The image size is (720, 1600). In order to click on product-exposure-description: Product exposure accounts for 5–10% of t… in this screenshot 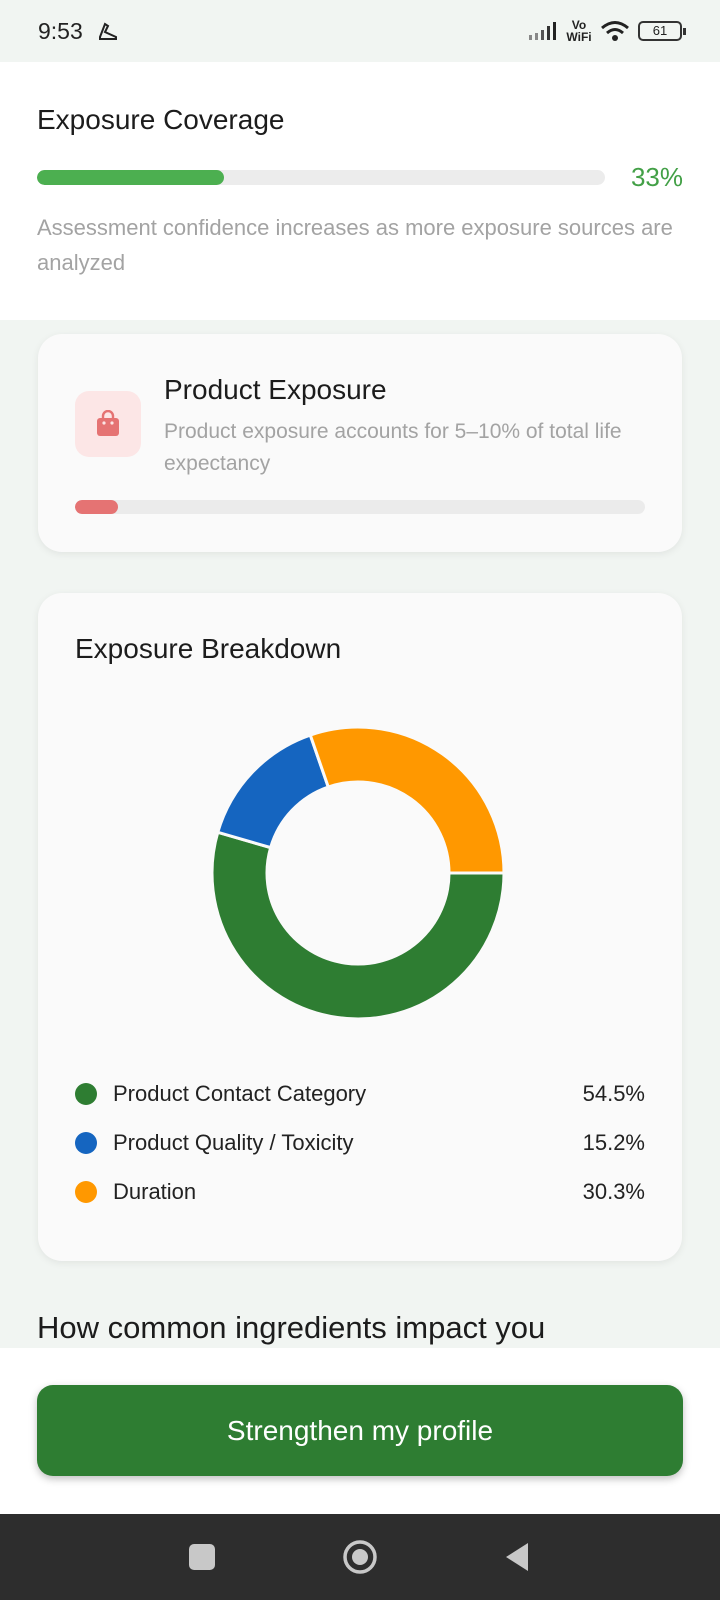, I will do `click(393, 447)`.